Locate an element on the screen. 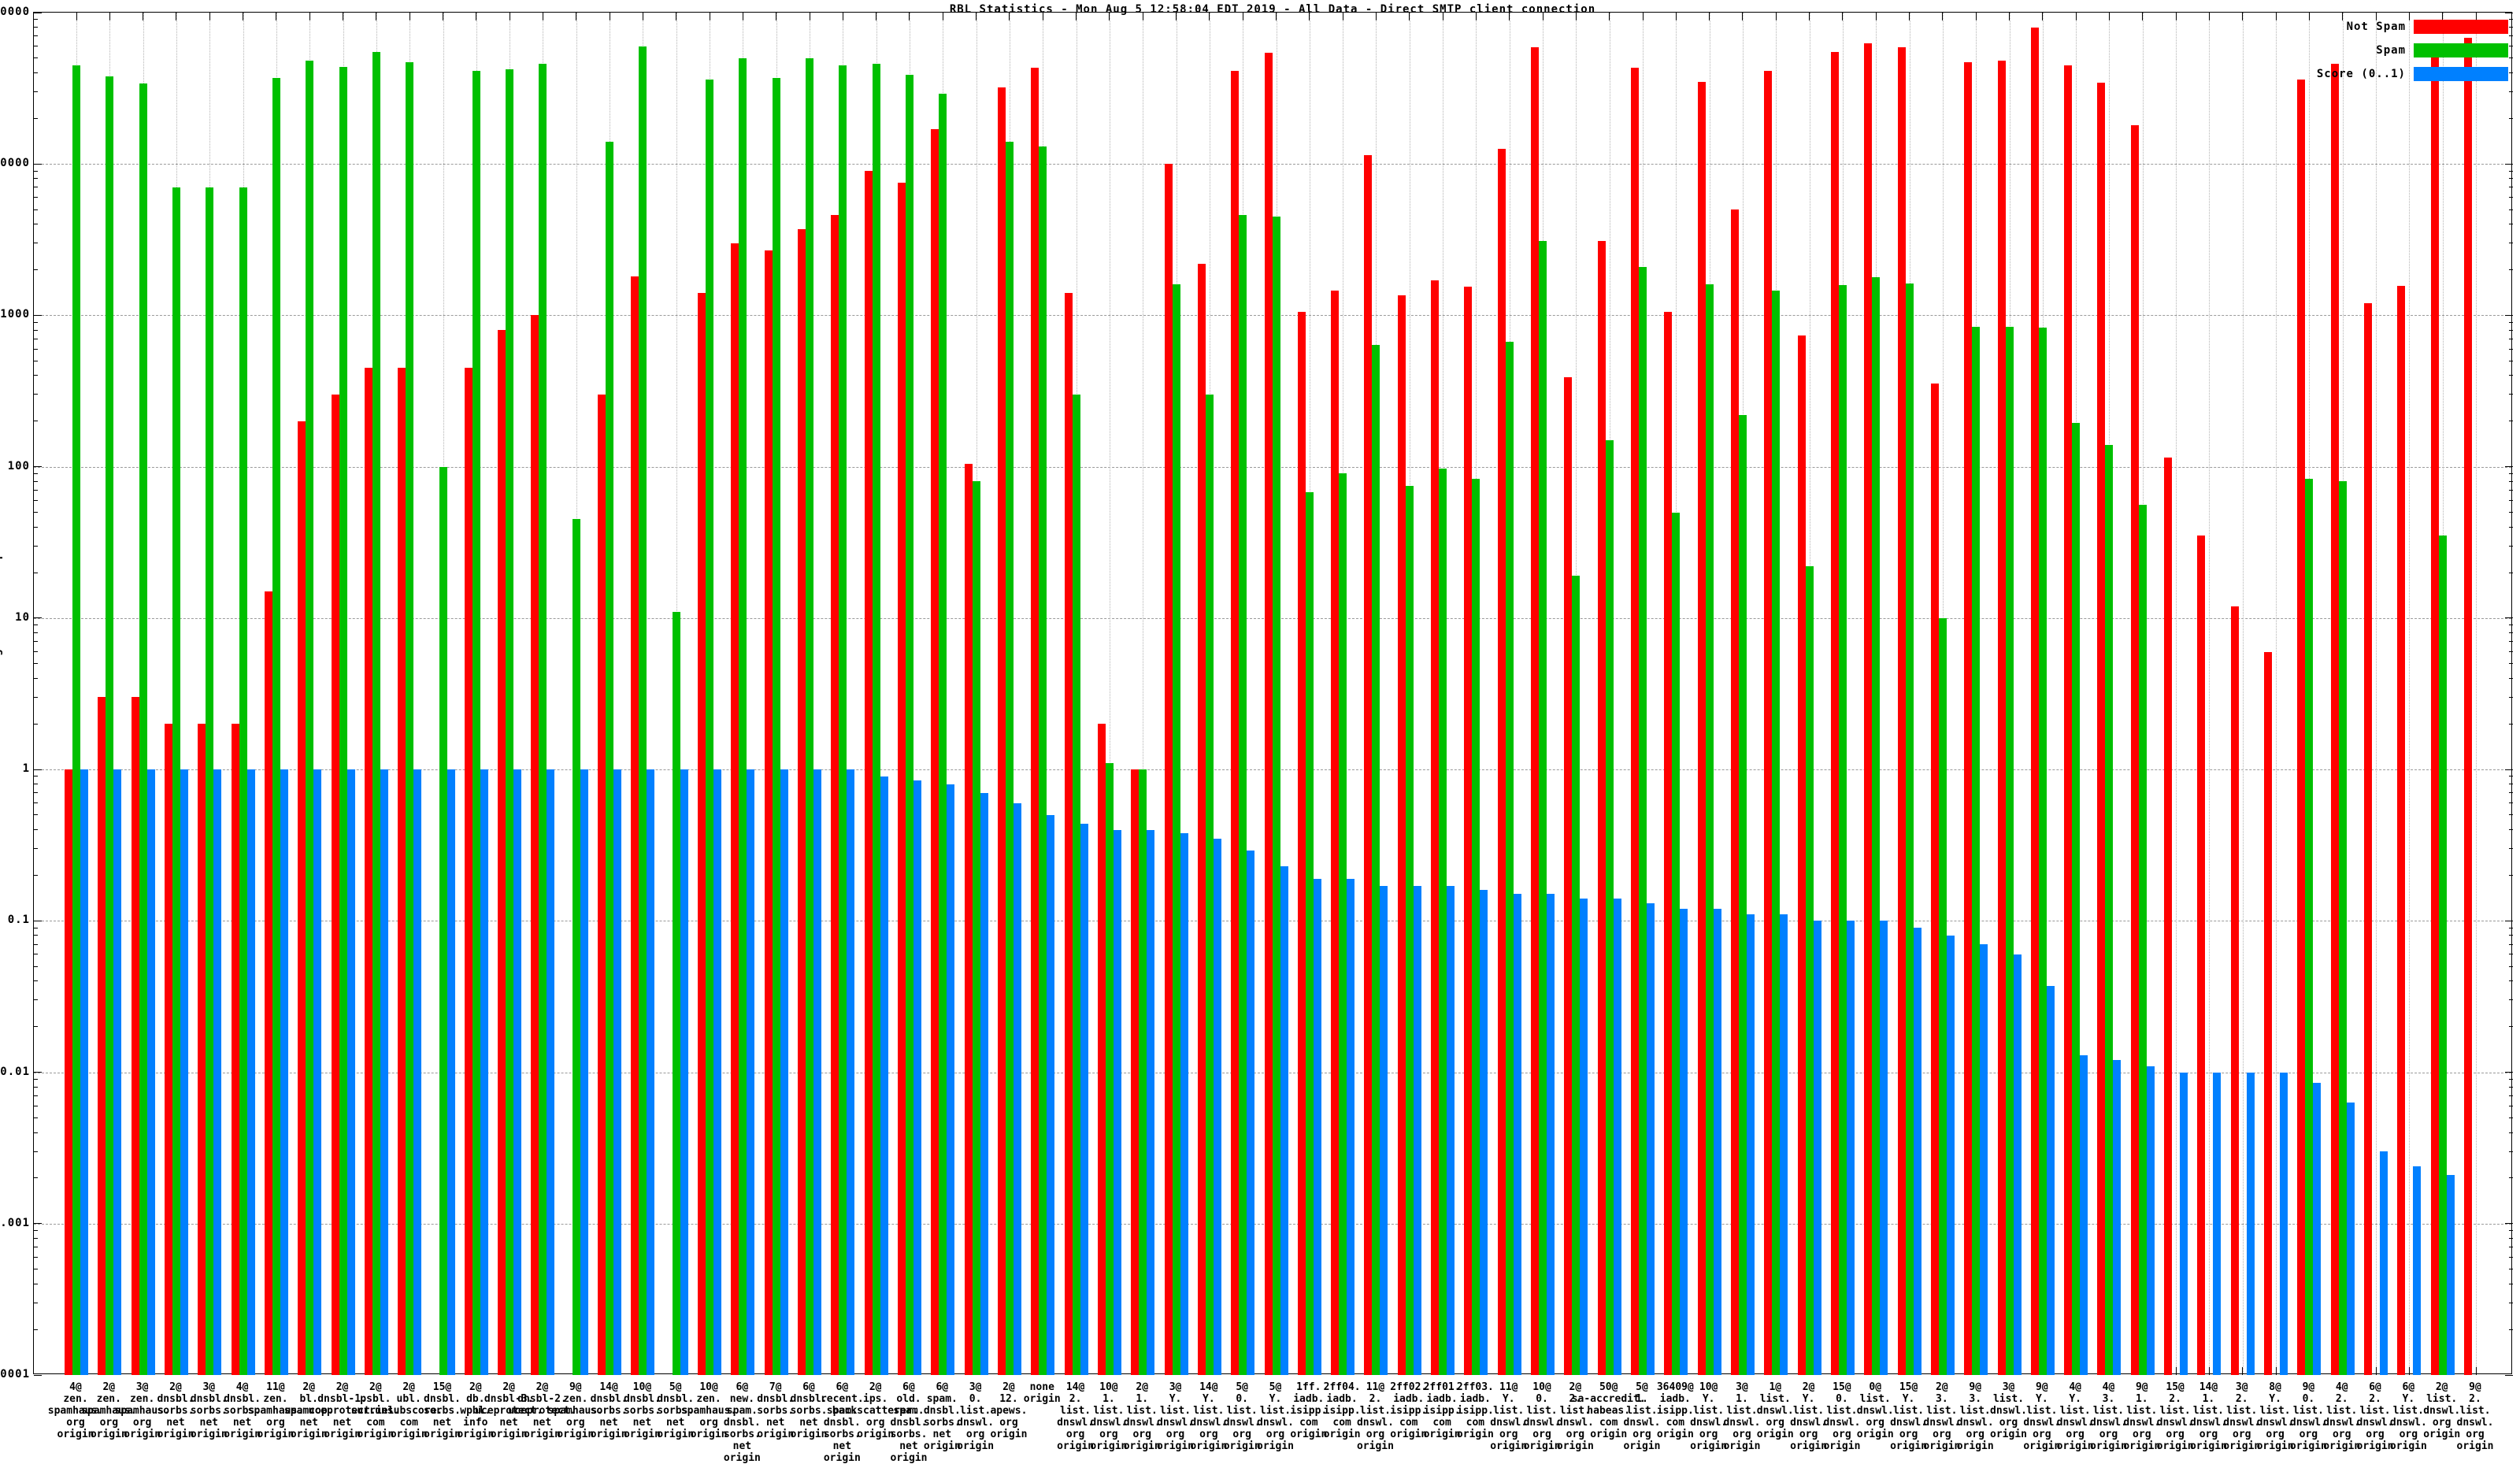 The width and height of the screenshot is (2520, 1464). x-category-label: 1ff. iadb. isipp. com origin is located at coordinates (1309, 1410).